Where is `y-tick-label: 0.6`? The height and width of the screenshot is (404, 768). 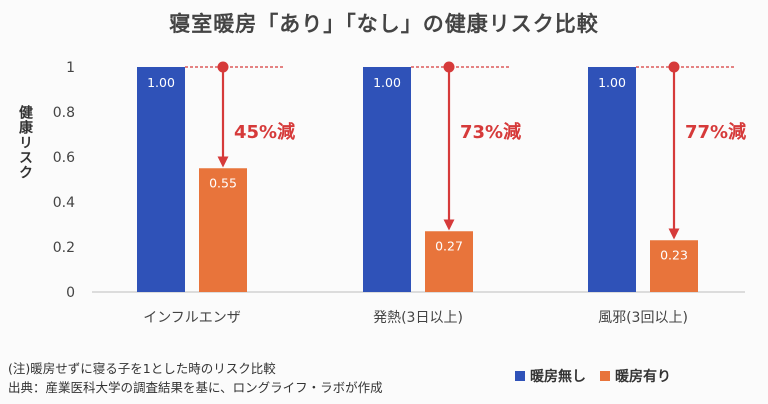
y-tick-label: 0.6 is located at coordinates (64, 158).